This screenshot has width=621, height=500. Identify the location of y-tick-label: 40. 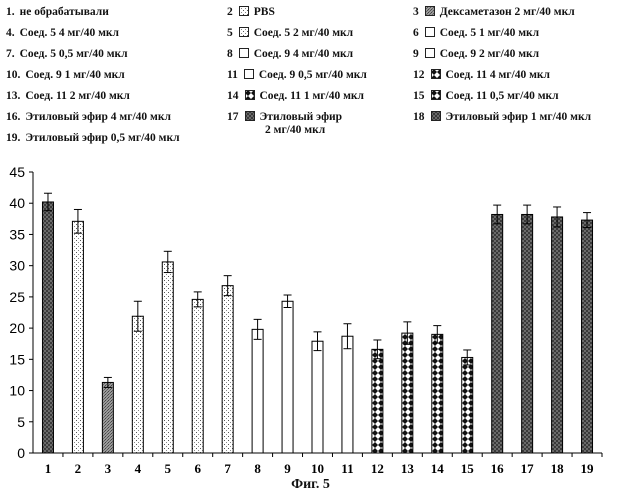
(17, 203).